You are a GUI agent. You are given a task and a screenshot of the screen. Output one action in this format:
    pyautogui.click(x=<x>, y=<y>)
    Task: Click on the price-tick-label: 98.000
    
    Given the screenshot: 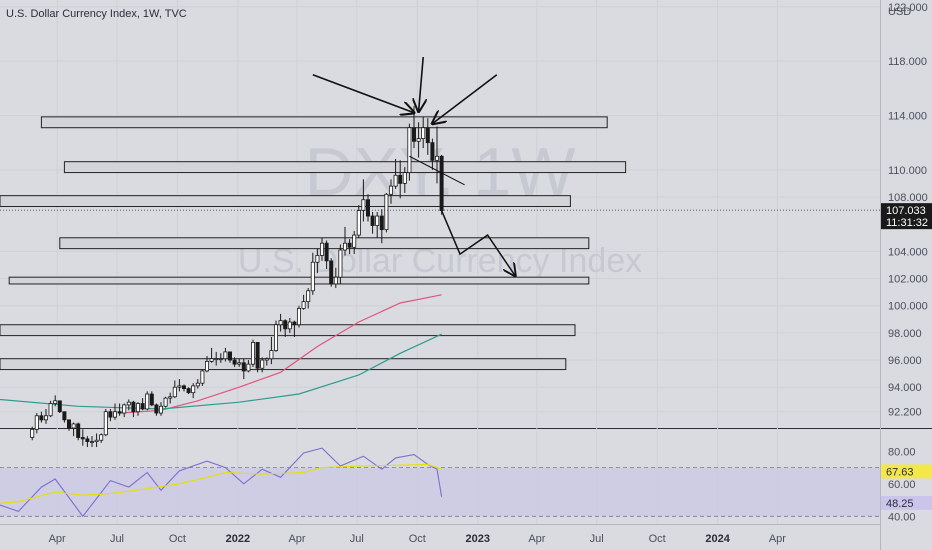 What is the action you would take?
    pyautogui.click(x=905, y=334)
    